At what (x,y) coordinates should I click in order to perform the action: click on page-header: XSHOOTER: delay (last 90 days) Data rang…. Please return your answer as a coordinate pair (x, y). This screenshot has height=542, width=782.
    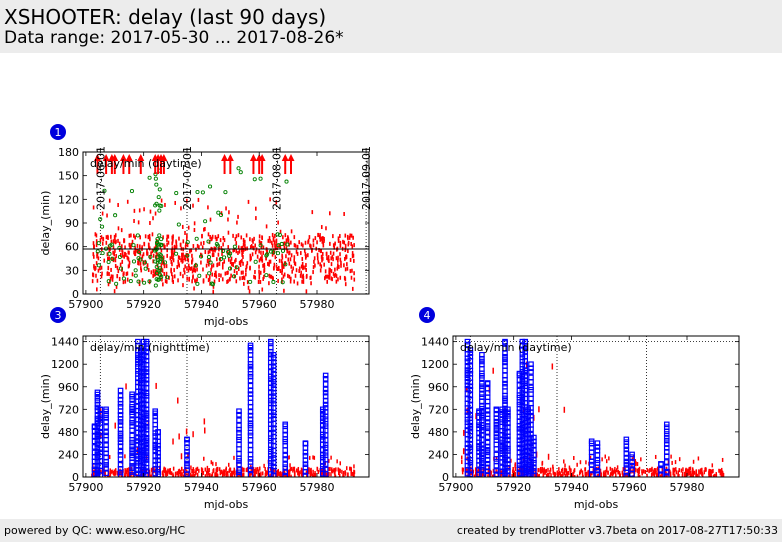
    Looking at the image, I should click on (391, 26).